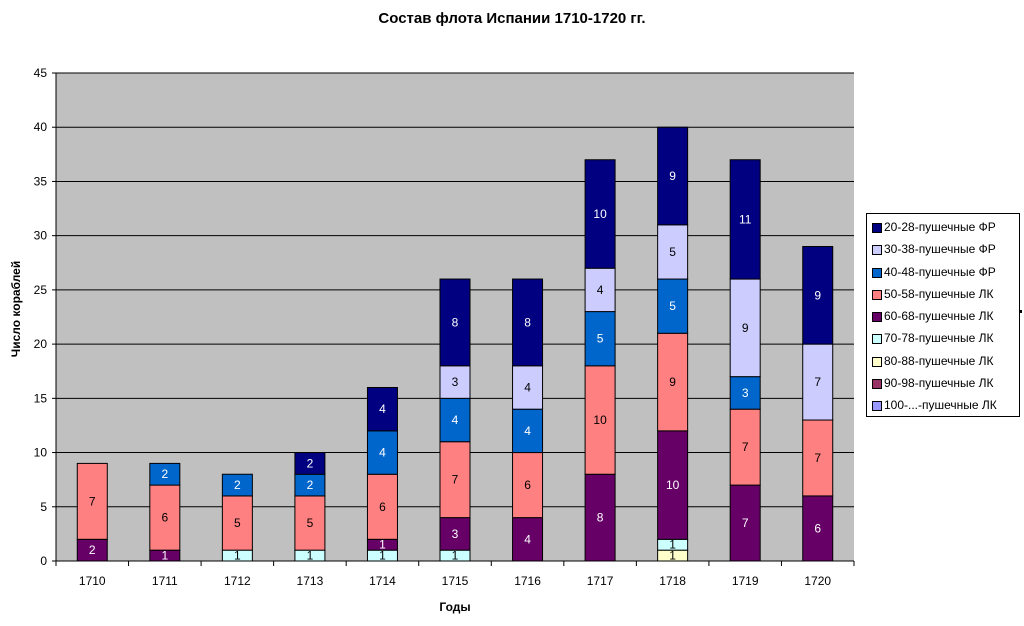 The width and height of the screenshot is (1024, 626). I want to click on x-tick-label: 1717, so click(600, 581).